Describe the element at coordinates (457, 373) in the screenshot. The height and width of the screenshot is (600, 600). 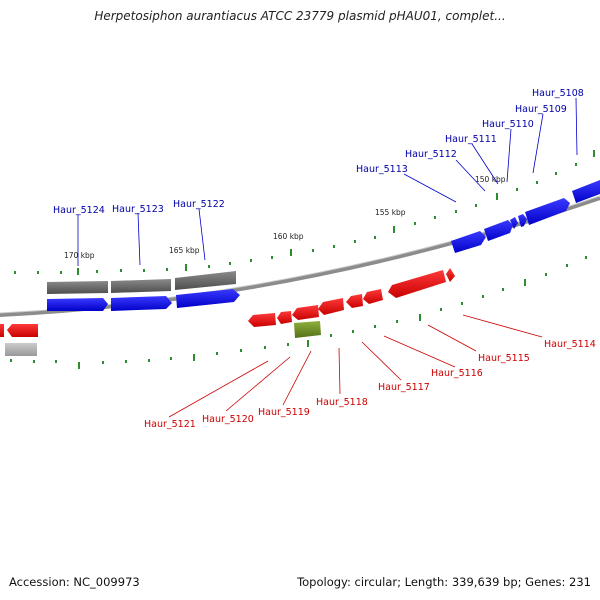
I see `gene-label-haur-5116: Haur_5116` at that location.